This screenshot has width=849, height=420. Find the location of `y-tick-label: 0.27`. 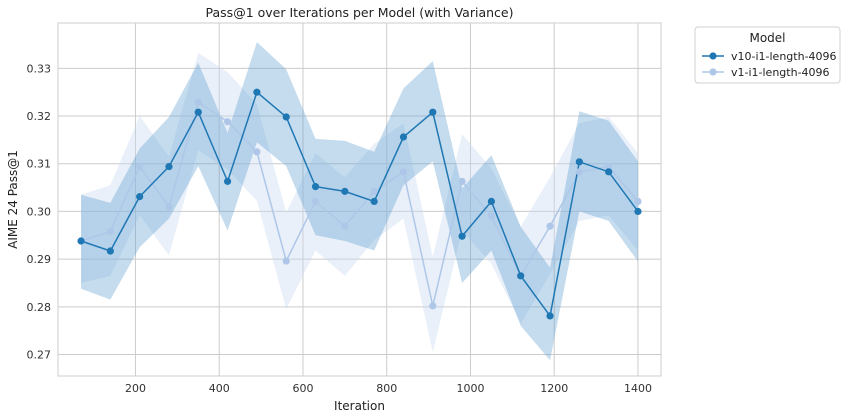

y-tick-label: 0.27 is located at coordinates (39, 355).